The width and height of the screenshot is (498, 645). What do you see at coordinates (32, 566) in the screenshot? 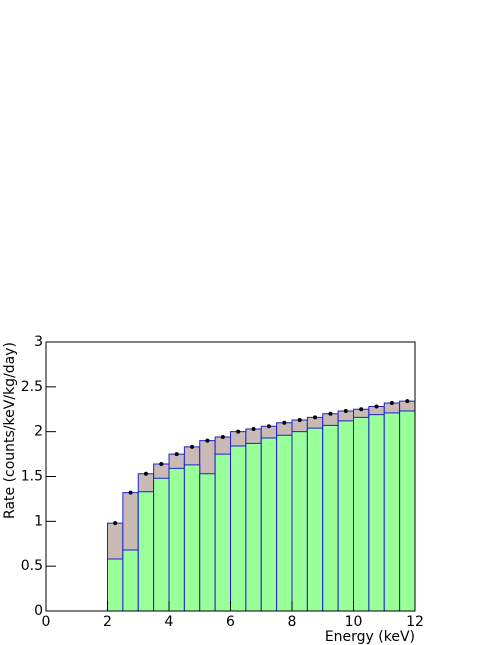
I see `y-tick-label: 0.5` at bounding box center [32, 566].